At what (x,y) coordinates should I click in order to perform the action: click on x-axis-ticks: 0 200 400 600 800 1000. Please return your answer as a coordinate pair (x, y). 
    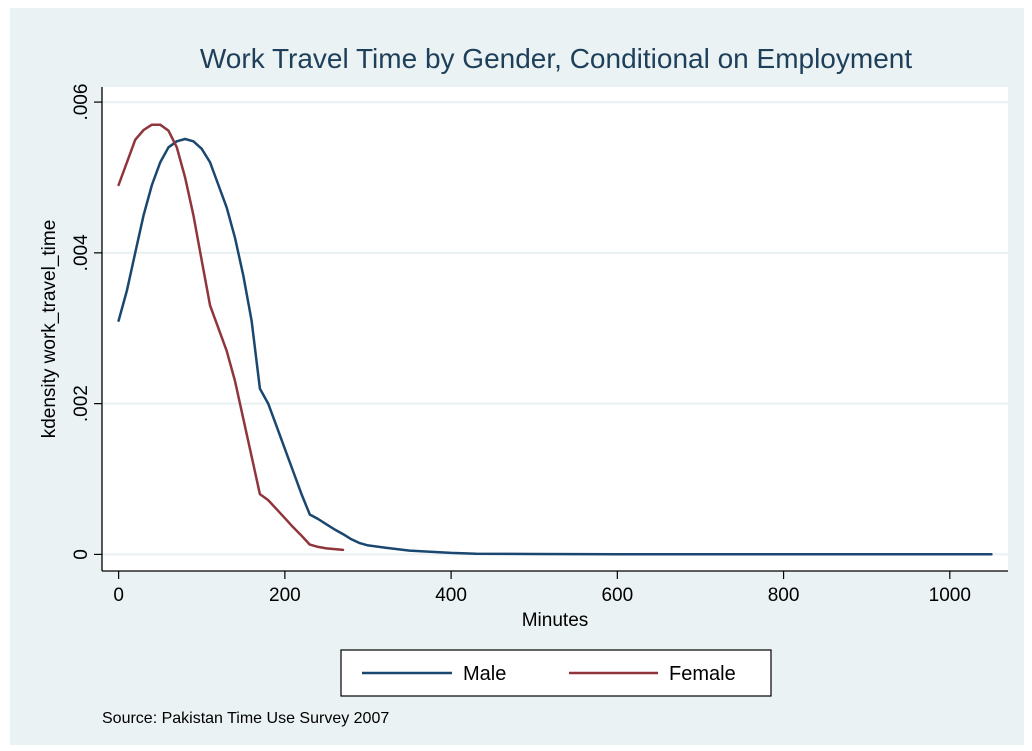
    Looking at the image, I should click on (542, 588).